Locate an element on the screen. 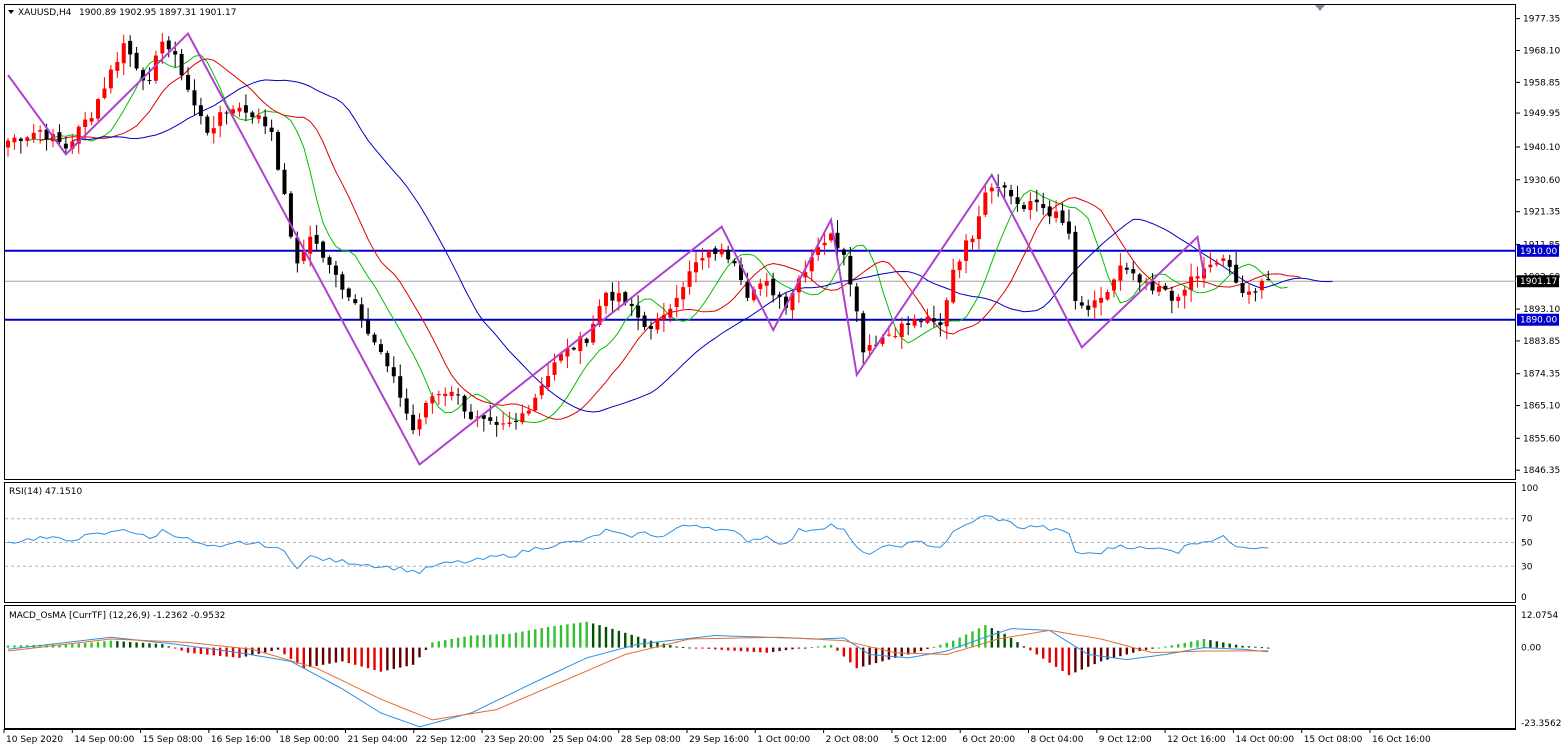  dropdown-triangle-icon is located at coordinates (11, 12).